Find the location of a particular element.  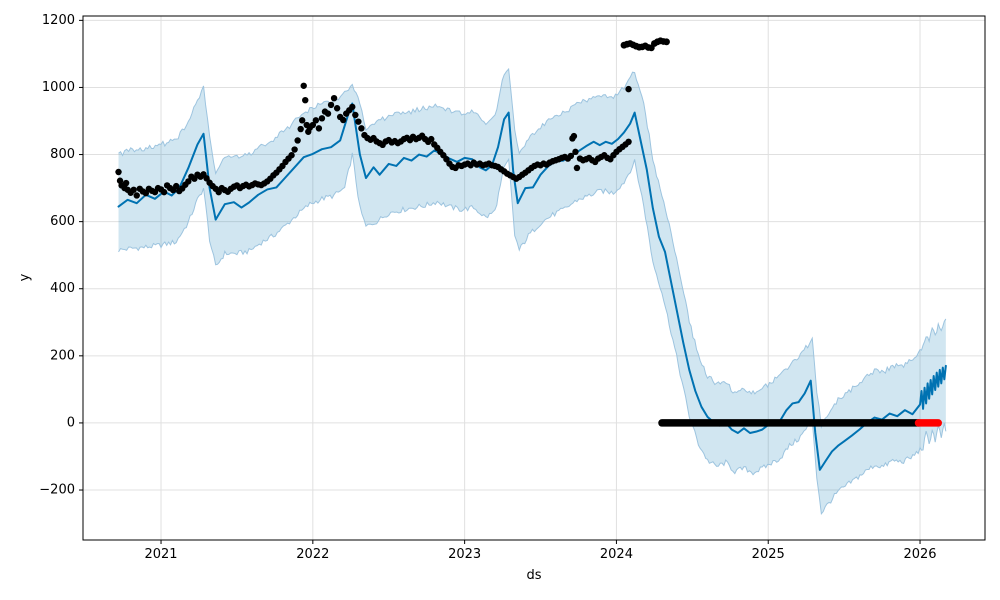

x-tick-label: 2023 is located at coordinates (464, 554).